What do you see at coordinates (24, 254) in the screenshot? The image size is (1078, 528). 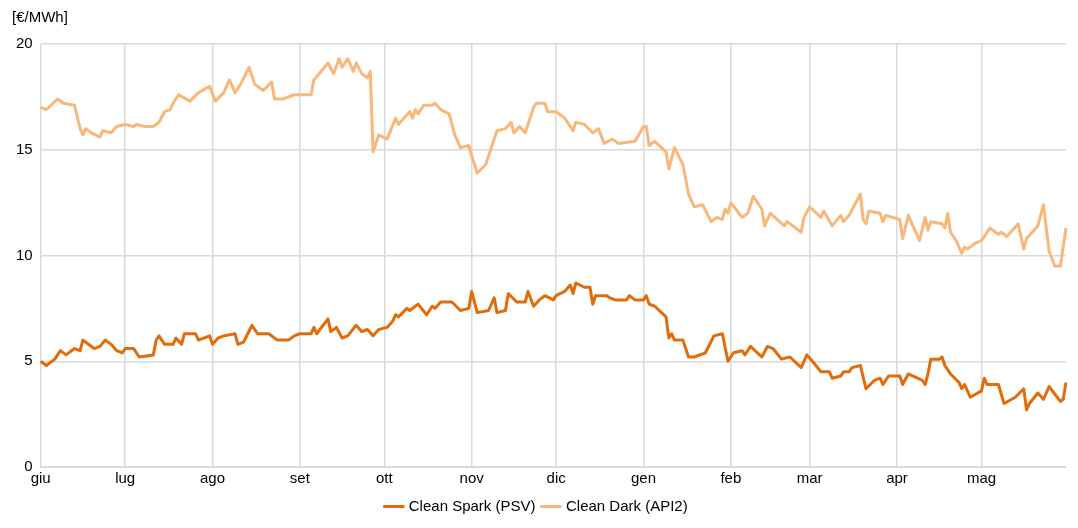 I see `y-tick-label: 10` at bounding box center [24, 254].